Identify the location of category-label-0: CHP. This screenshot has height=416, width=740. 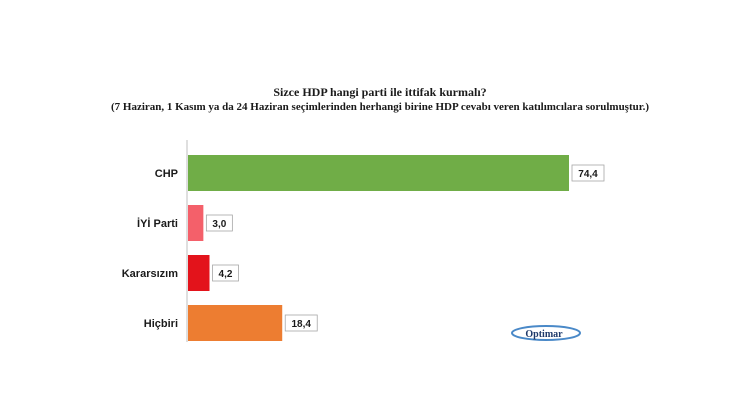
(166, 174).